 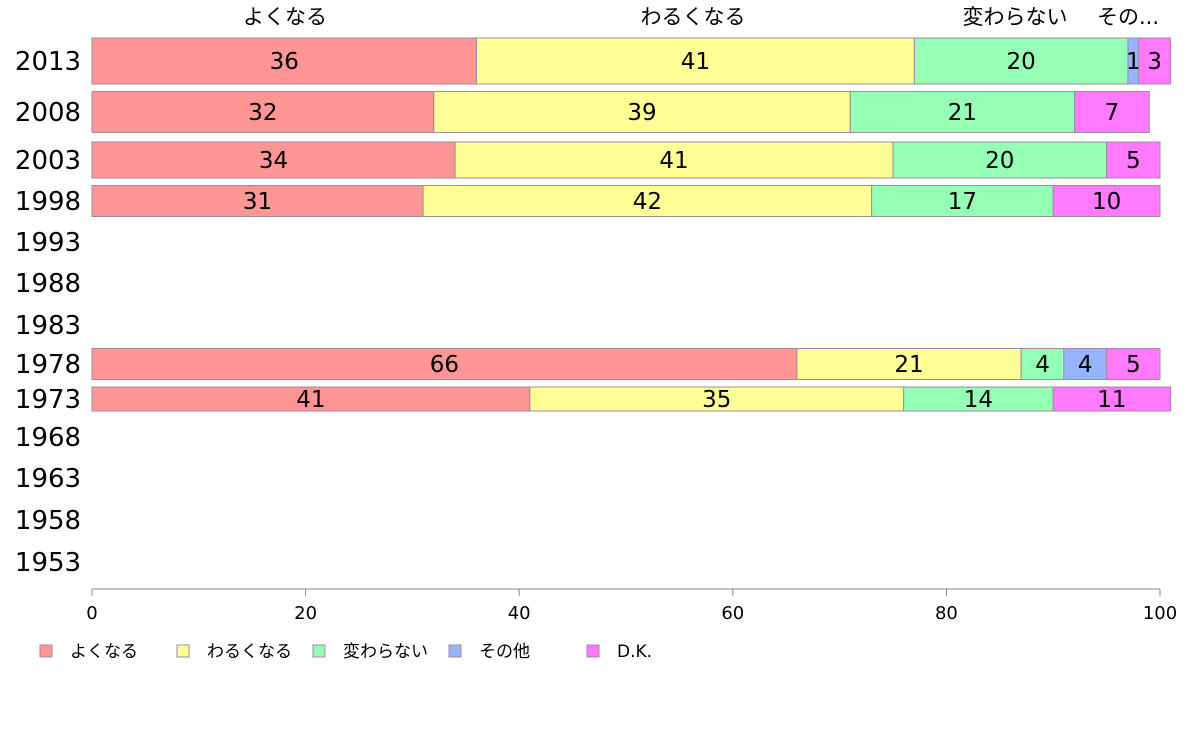 I want to click on bar-value-label: 31, so click(x=257, y=202).